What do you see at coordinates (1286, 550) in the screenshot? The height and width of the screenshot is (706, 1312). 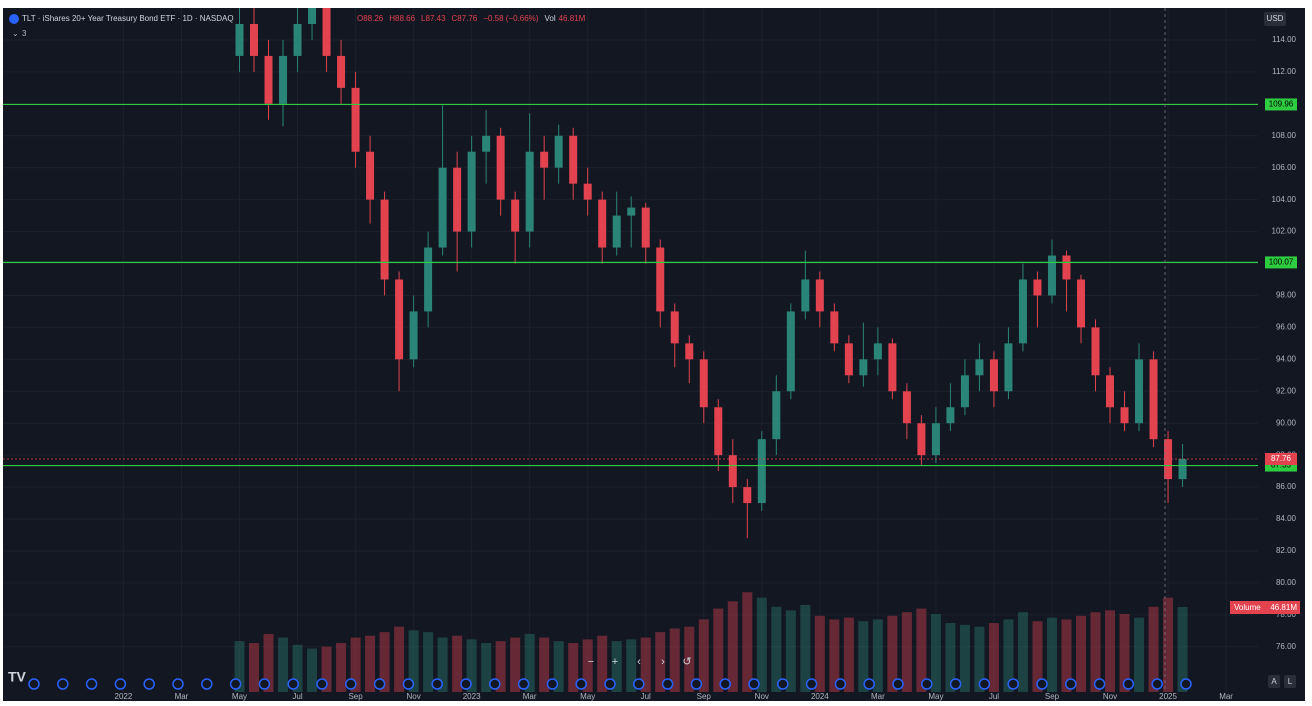 I see `y-tick-label: 82.00` at bounding box center [1286, 550].